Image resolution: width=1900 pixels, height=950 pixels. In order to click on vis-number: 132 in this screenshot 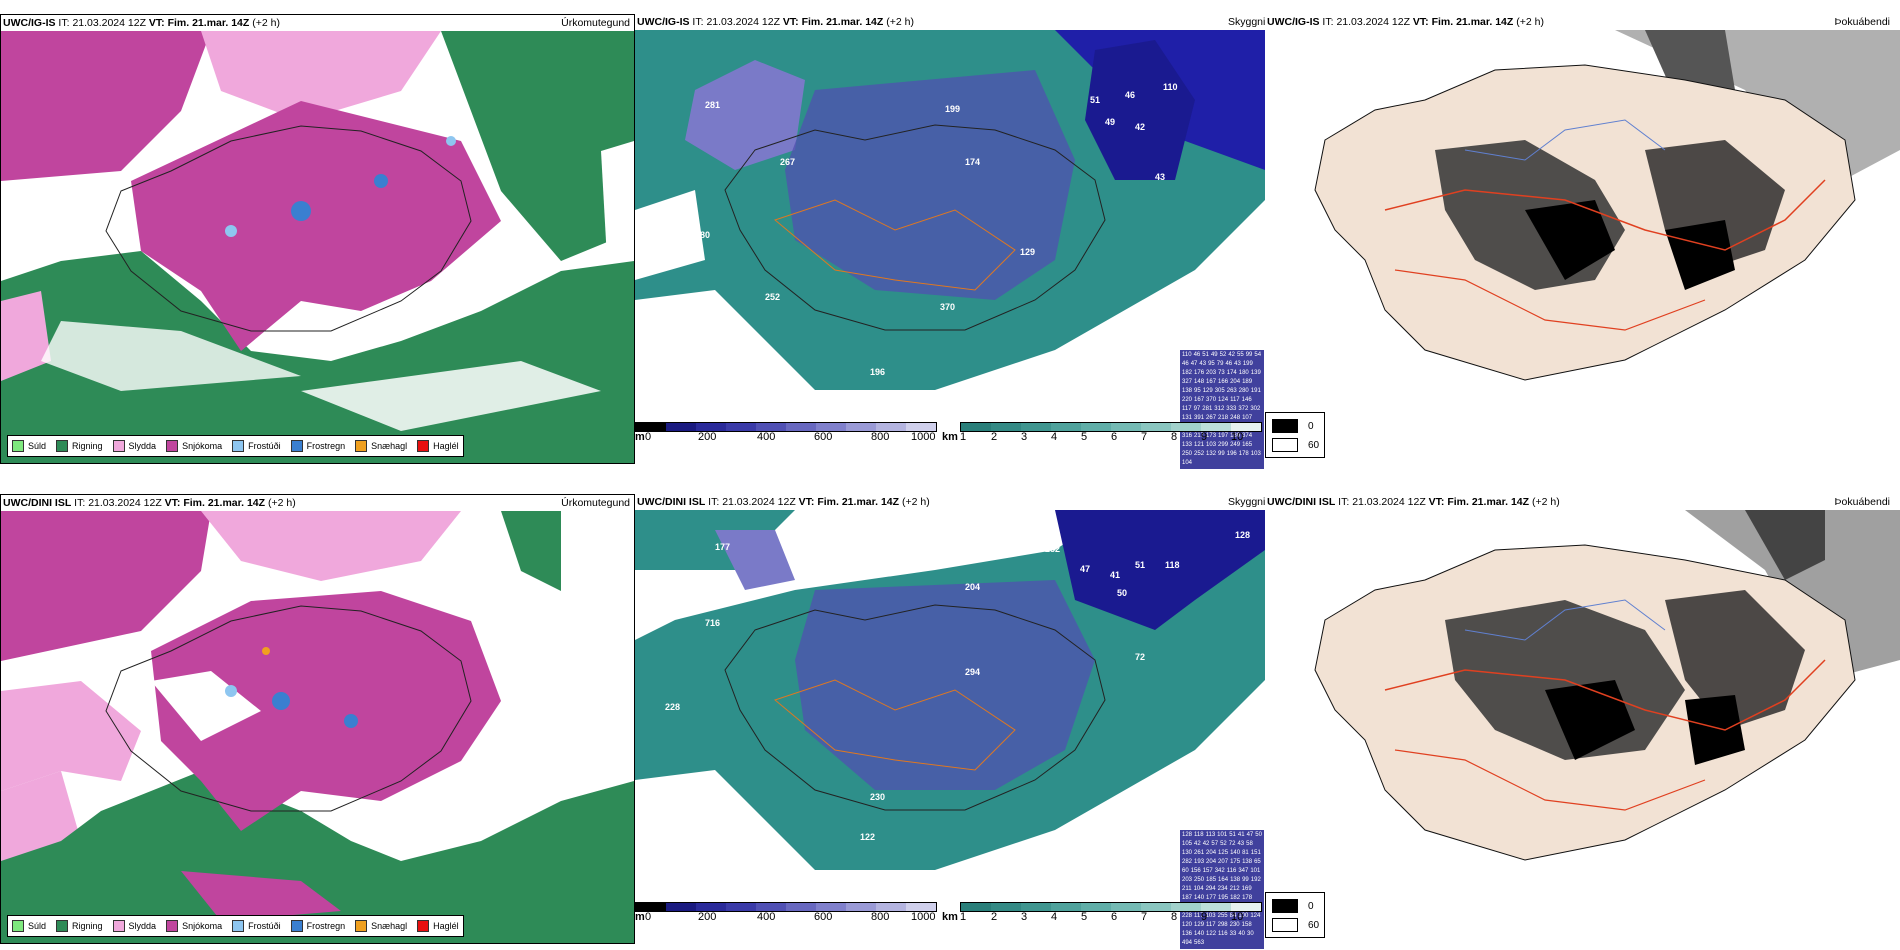, I will do `click(1211, 454)`.